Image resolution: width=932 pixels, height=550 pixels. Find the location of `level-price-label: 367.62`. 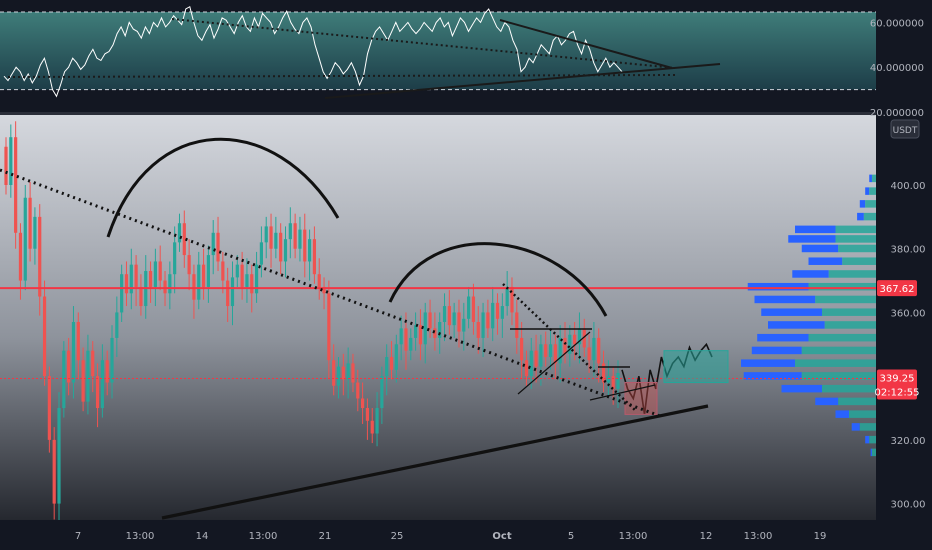

level-price-label: 367.62 is located at coordinates (897, 289).